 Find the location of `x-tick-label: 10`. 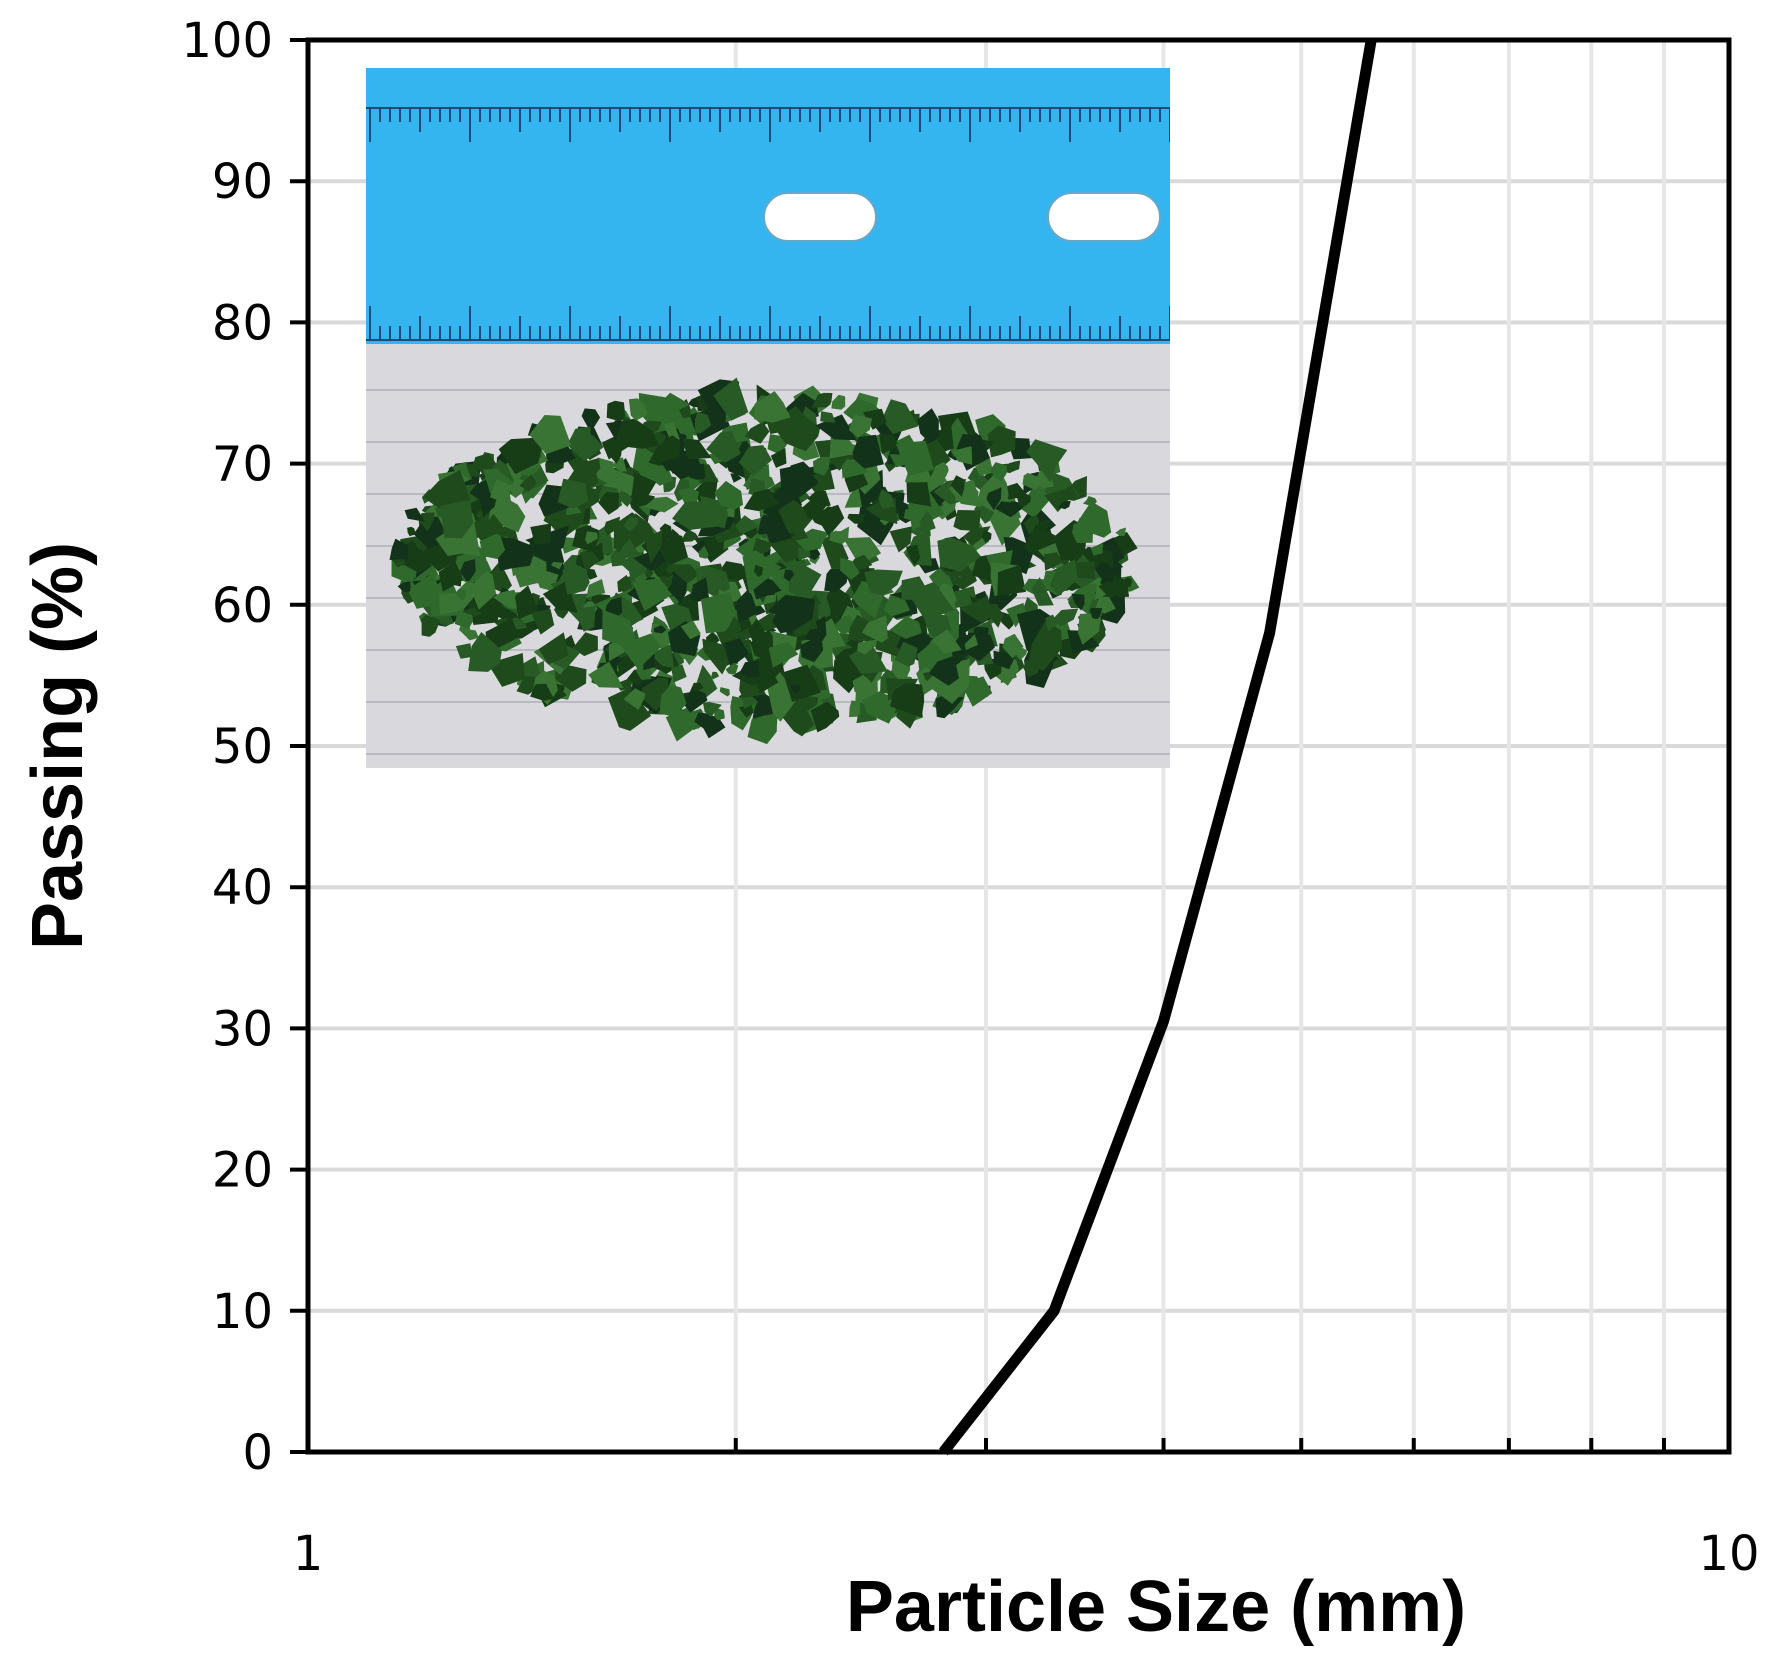

x-tick-label: 10 is located at coordinates (1728, 1554).